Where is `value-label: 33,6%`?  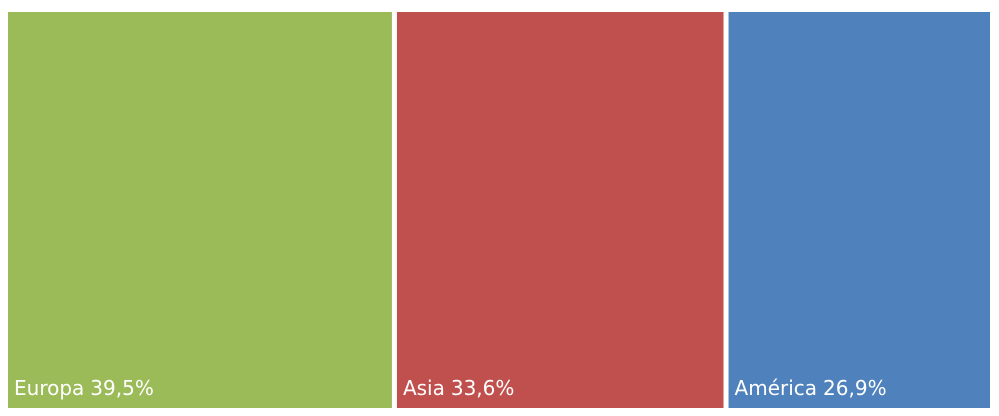 value-label: 33,6% is located at coordinates (483, 388).